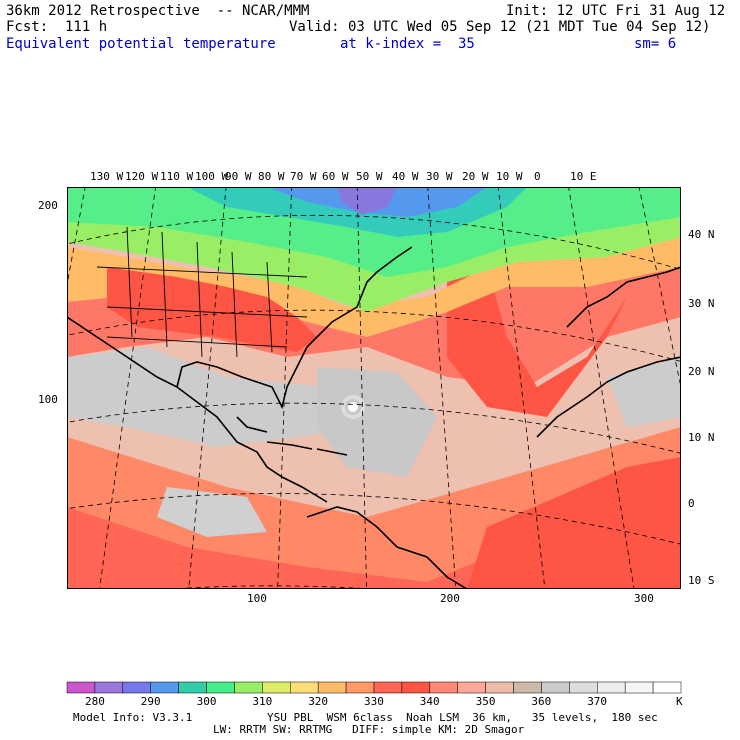 The width and height of the screenshot is (740, 740). Describe the element at coordinates (107, 176) in the screenshot. I see `longitude-label: 130 W` at that location.